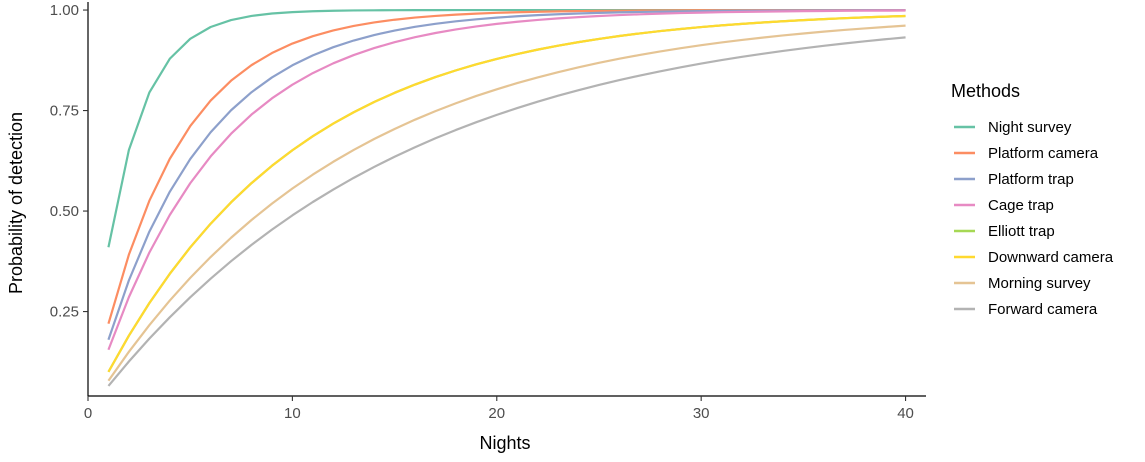 The image size is (1145, 462). I want to click on legend-label: Morning survey, so click(1039, 283).